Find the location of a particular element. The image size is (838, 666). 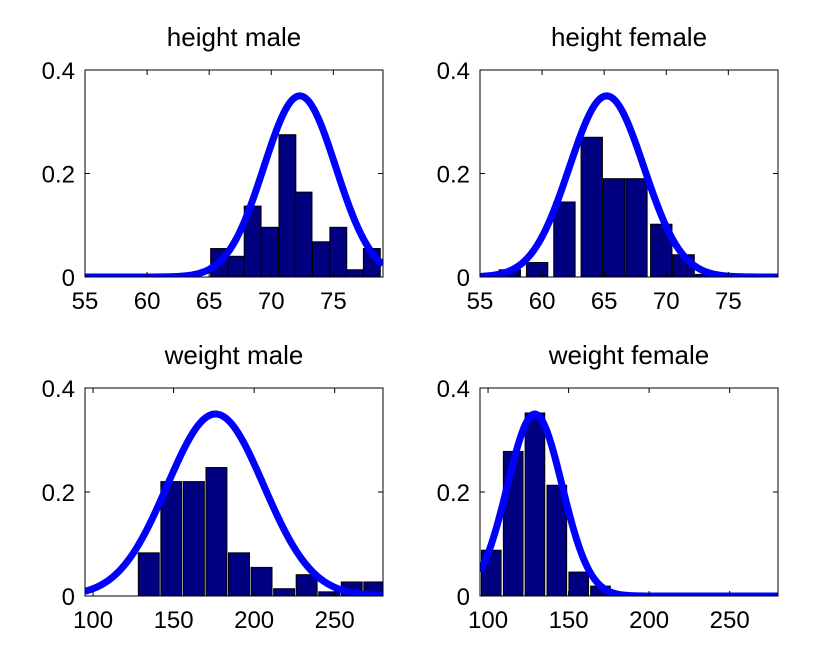

panel-title: weight female is located at coordinates (628, 355).